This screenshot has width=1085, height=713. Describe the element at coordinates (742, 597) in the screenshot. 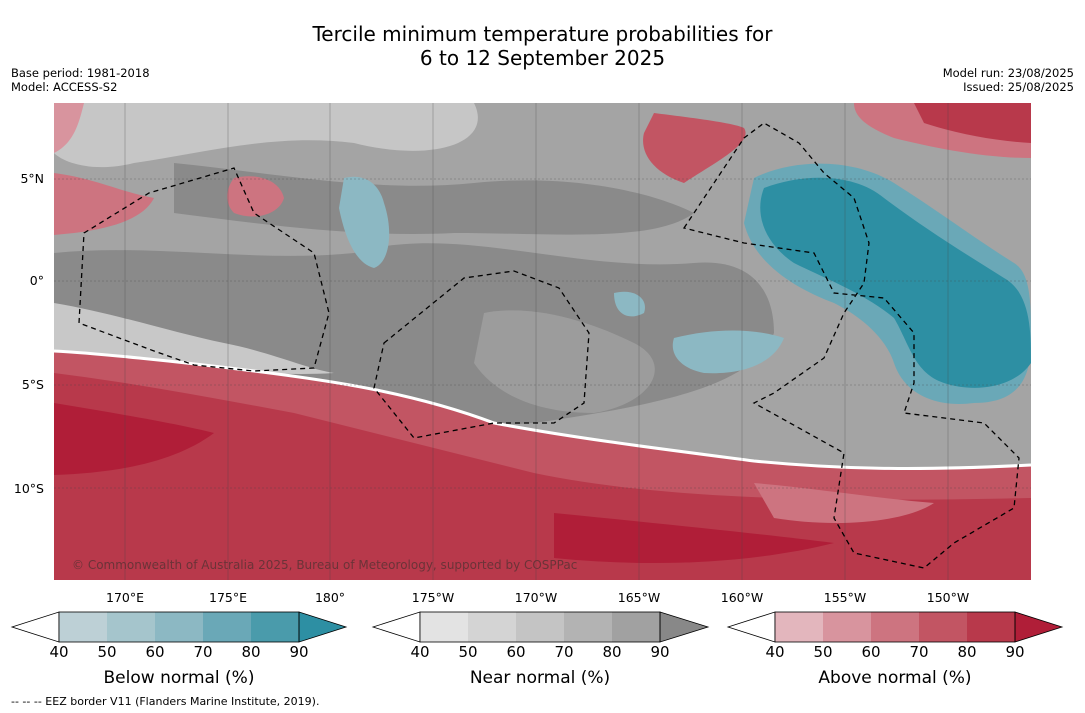

I see `lon-label-160w: 160°W` at that location.